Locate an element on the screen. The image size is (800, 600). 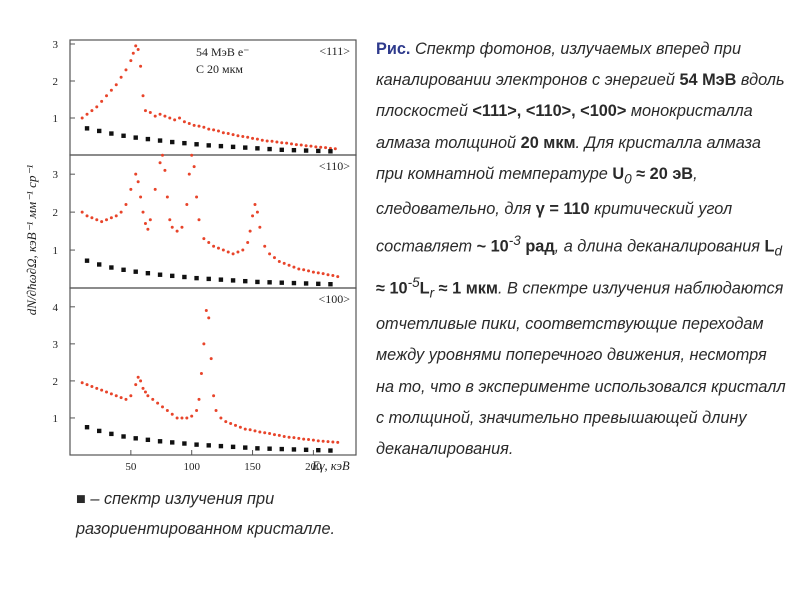
caption-u-symbol: U is located at coordinates (618, 173).